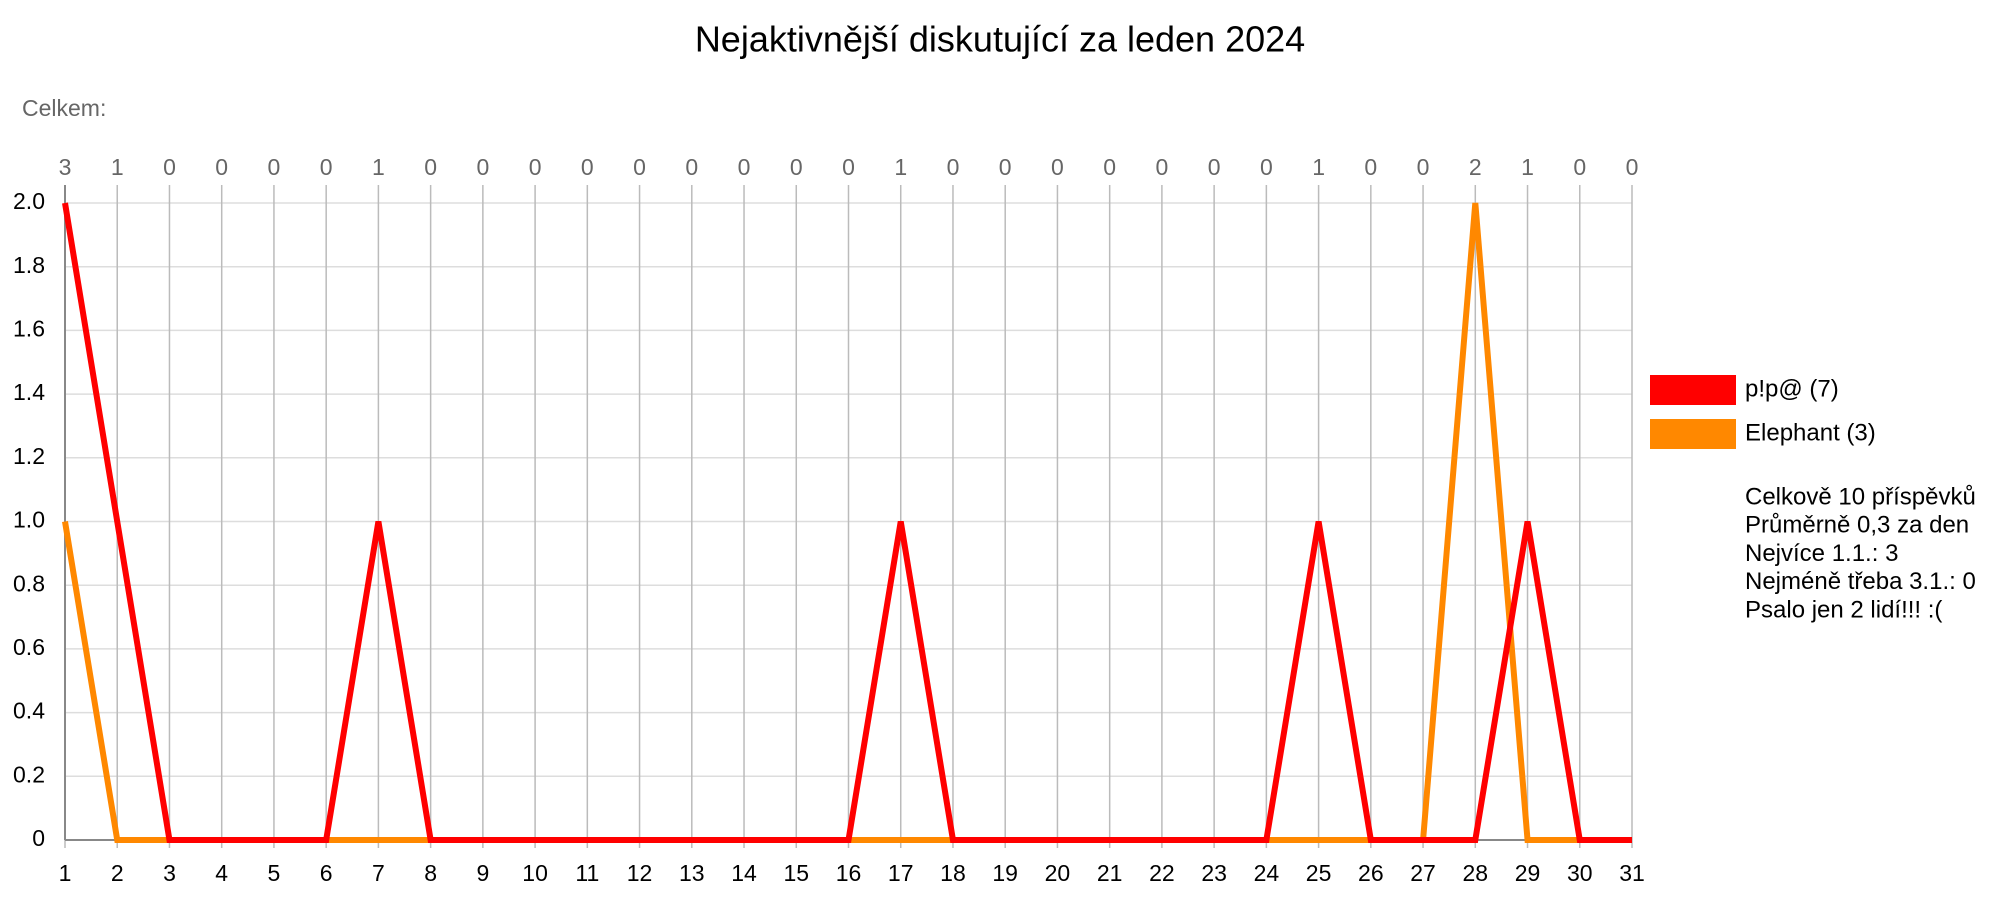  Describe the element at coordinates (38, 838) in the screenshot. I see `y-tick-label: 0` at that location.